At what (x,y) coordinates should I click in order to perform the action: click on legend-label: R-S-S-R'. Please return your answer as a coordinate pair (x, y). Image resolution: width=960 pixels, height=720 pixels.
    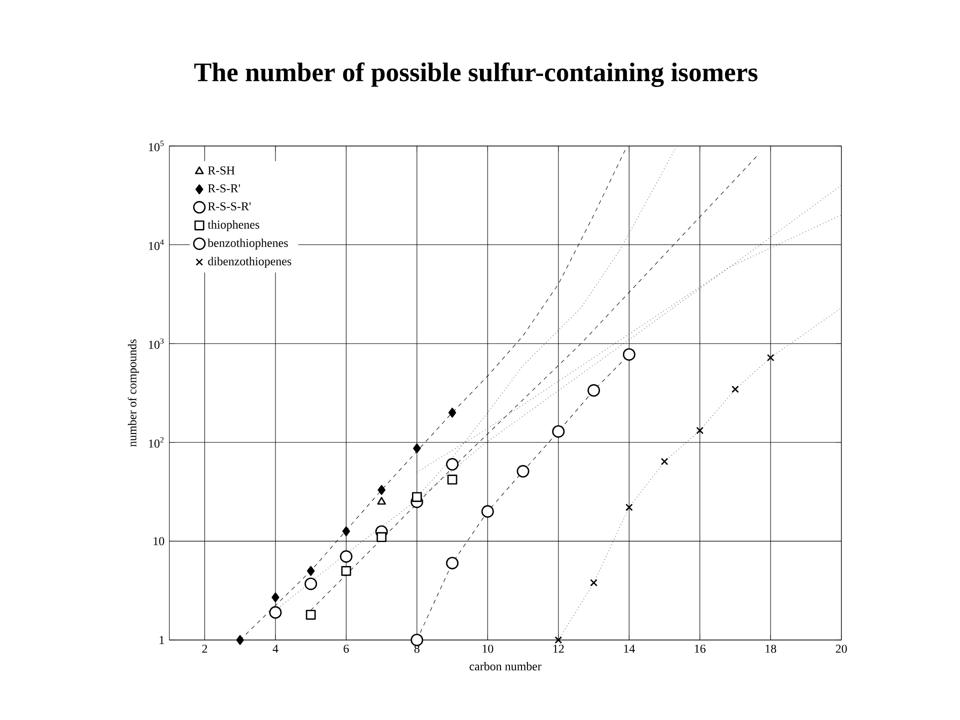
    Looking at the image, I should click on (229, 206).